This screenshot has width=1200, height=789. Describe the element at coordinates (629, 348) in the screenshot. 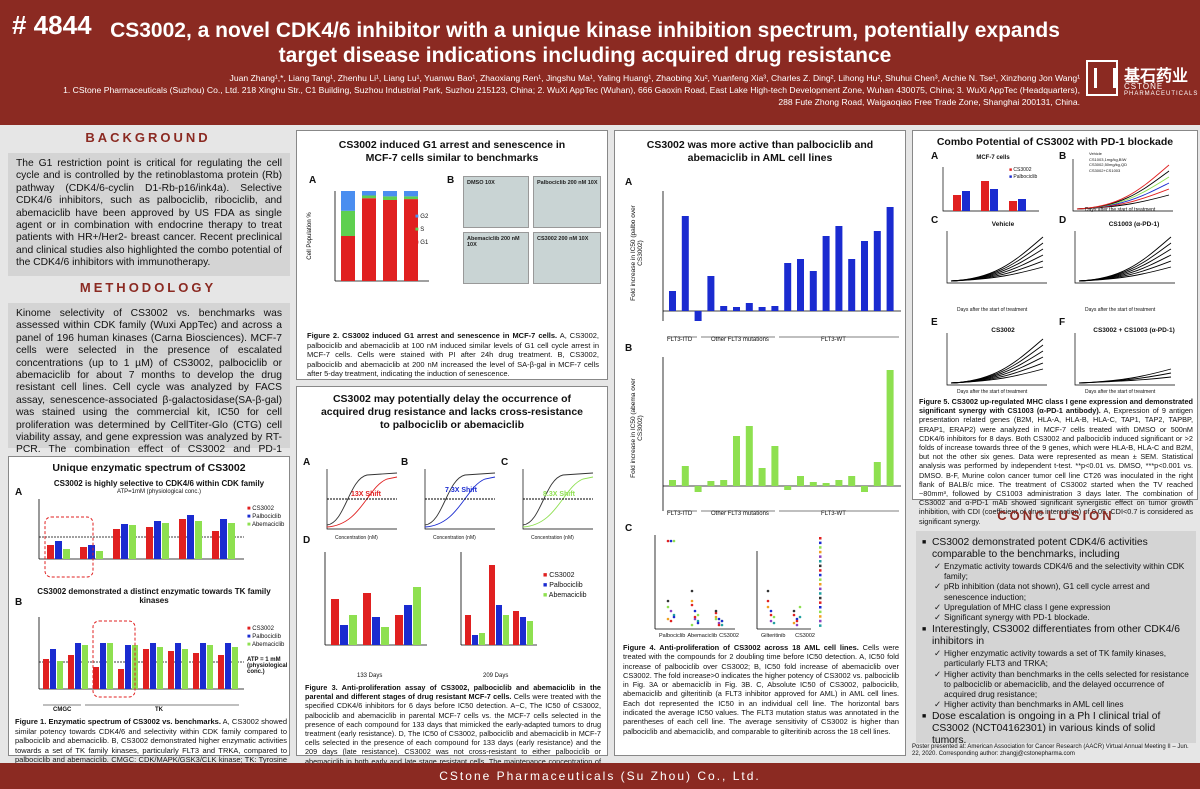

I see `fig4-label-b: B` at that location.